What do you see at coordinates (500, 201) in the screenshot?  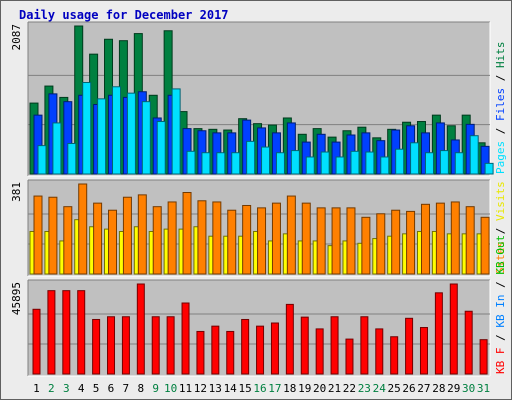 I see `legend-visits: Visits` at bounding box center [500, 201].